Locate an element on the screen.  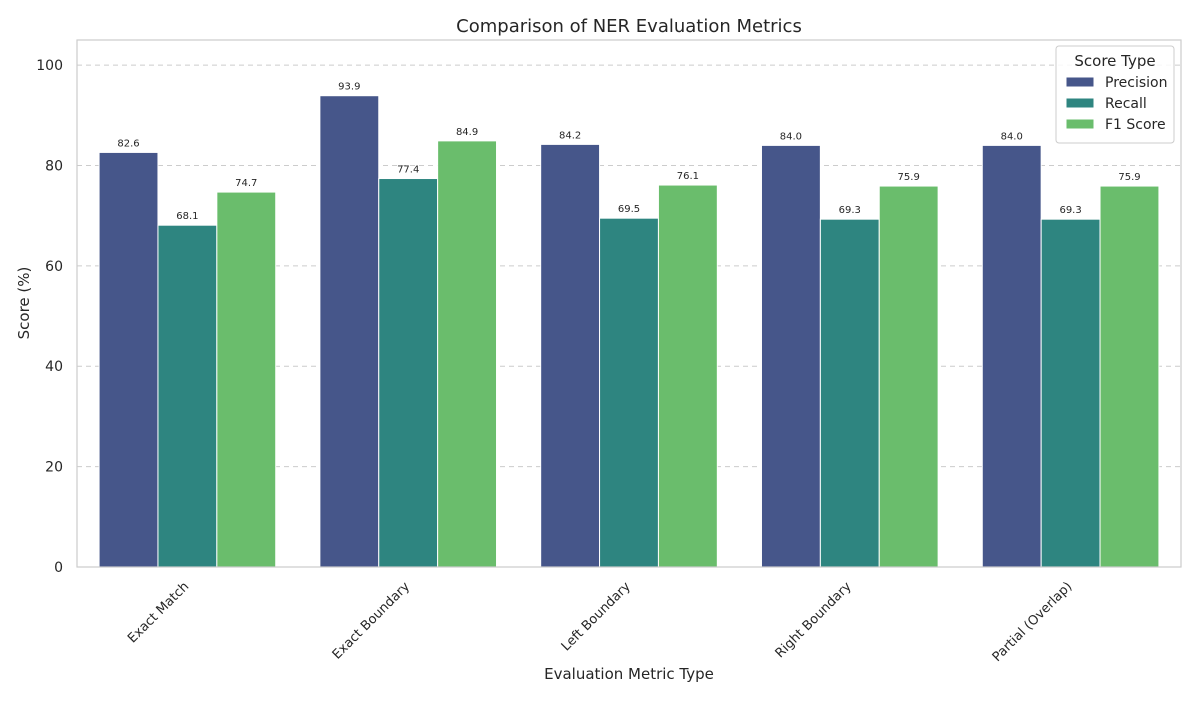
chart-title: Comparison of NER Evaluation Metrics is located at coordinates (629, 26).